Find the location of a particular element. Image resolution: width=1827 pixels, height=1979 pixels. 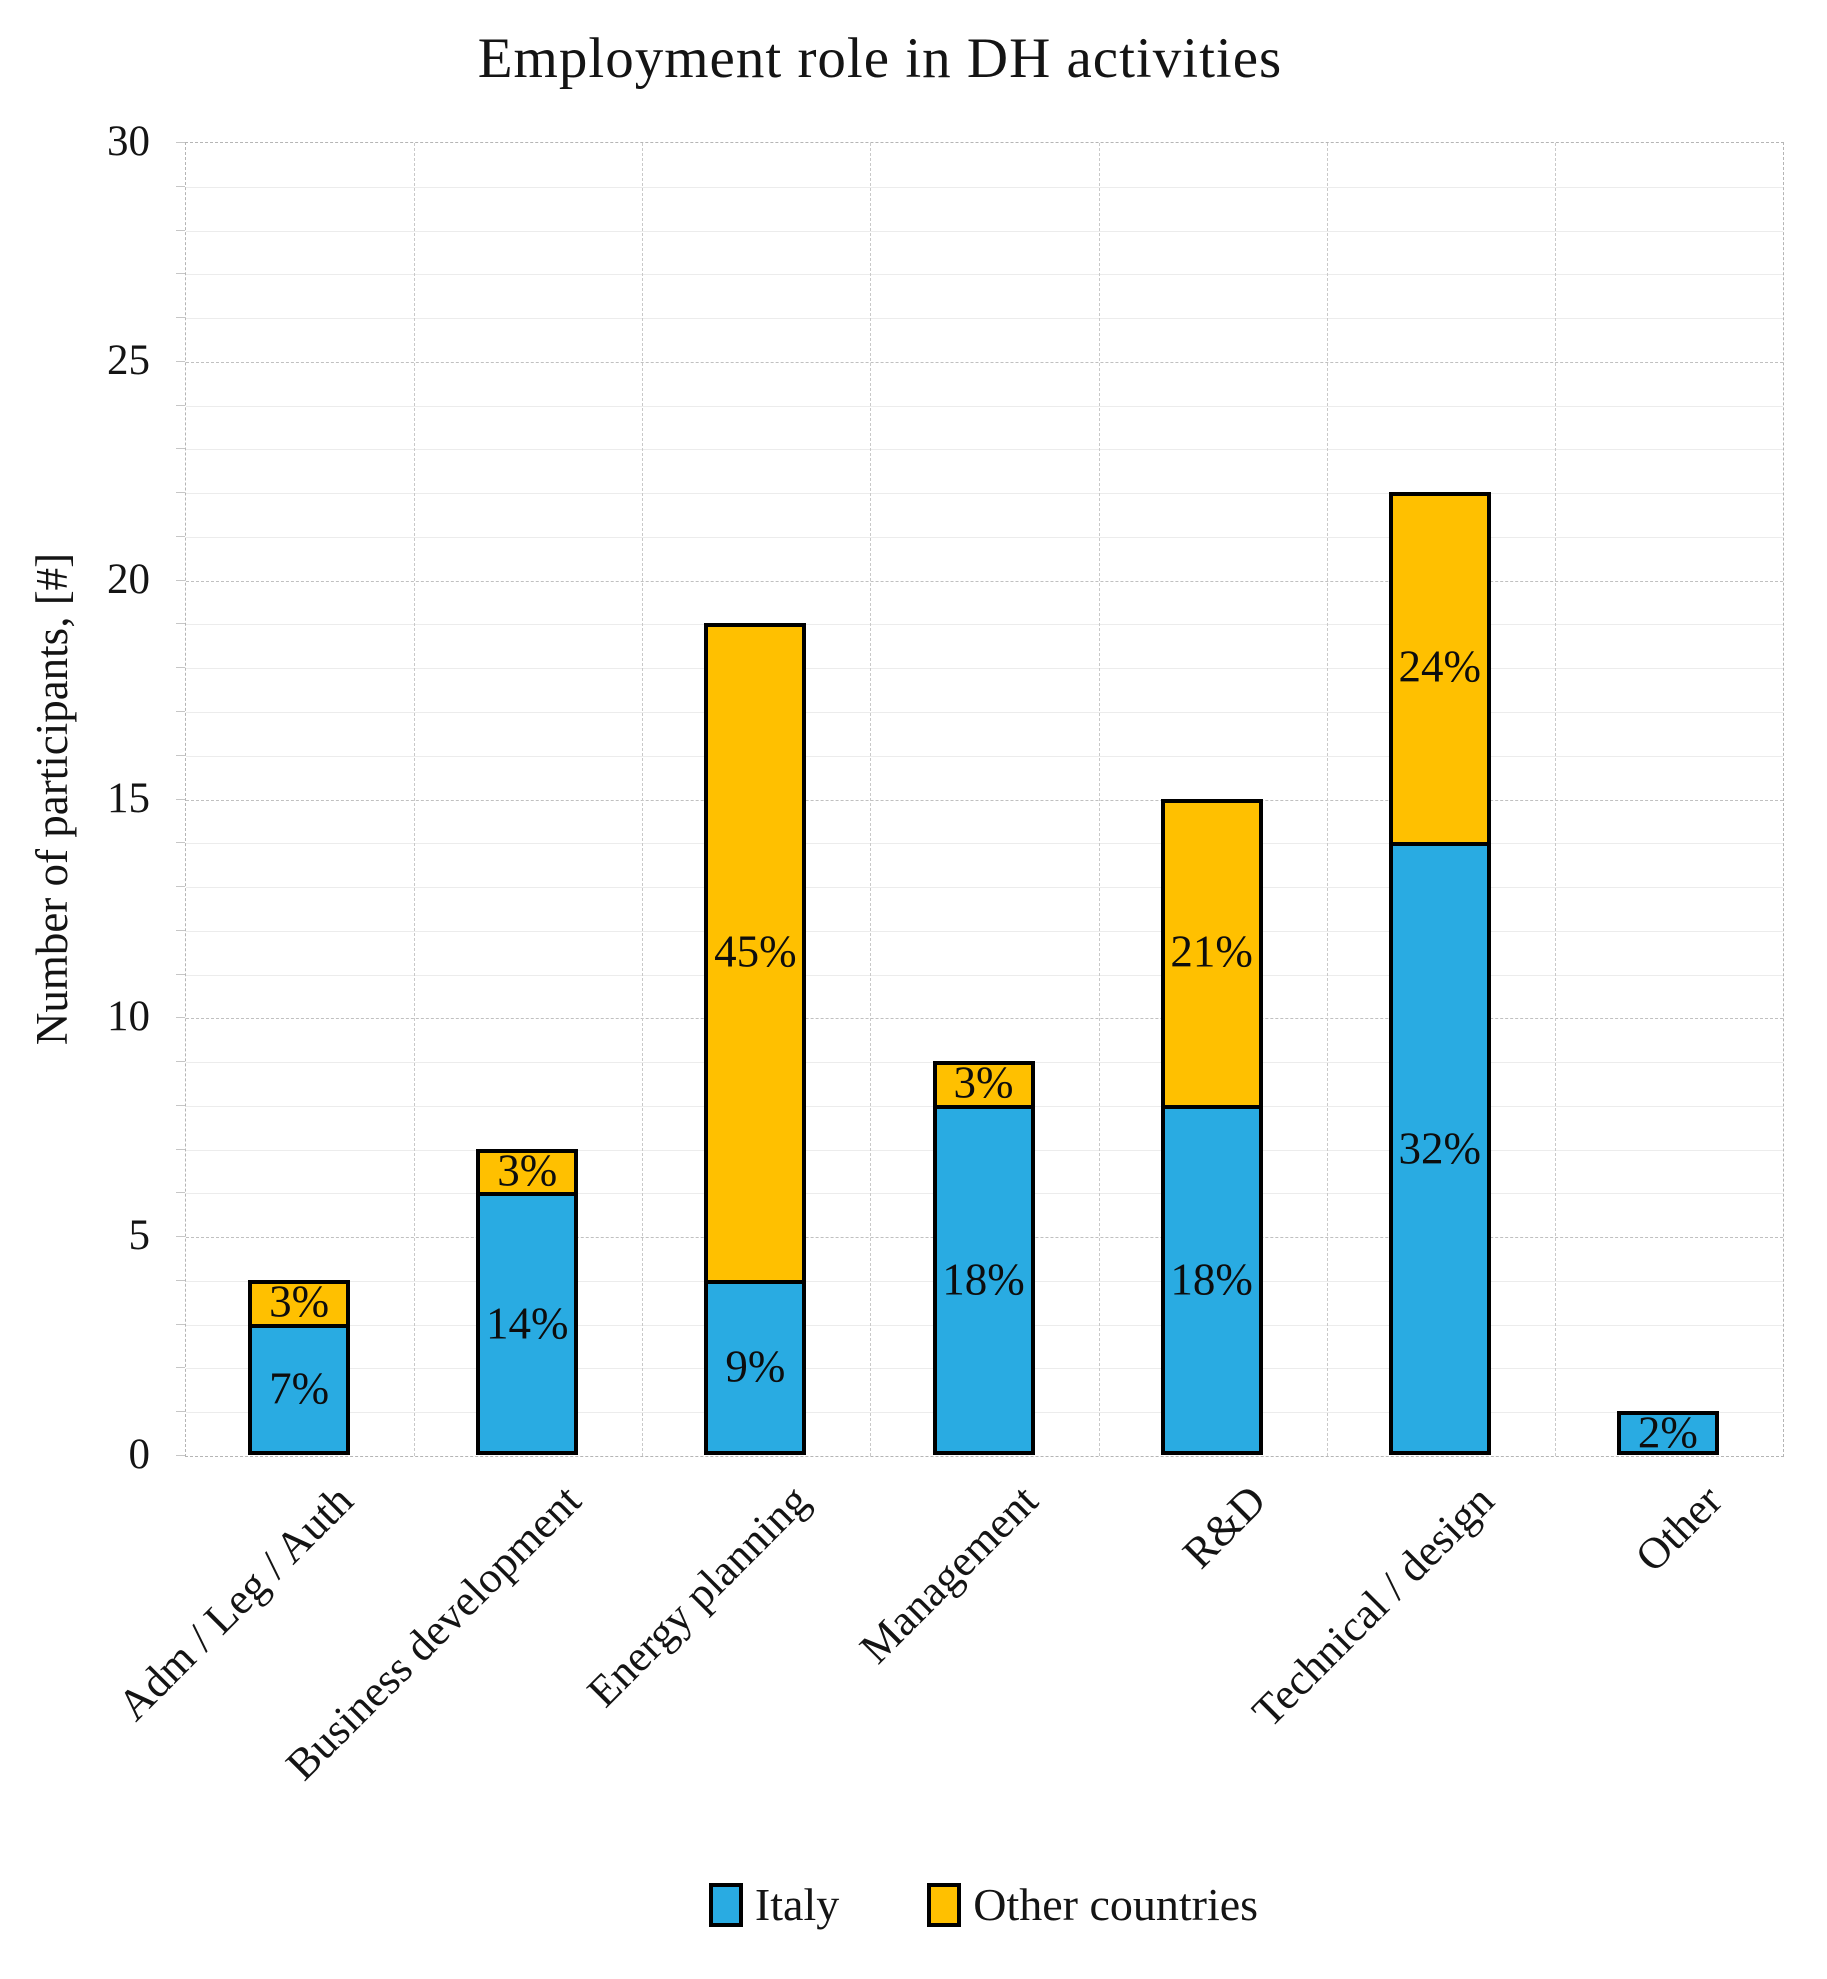

legend-label: Italy is located at coordinates (797, 1904).